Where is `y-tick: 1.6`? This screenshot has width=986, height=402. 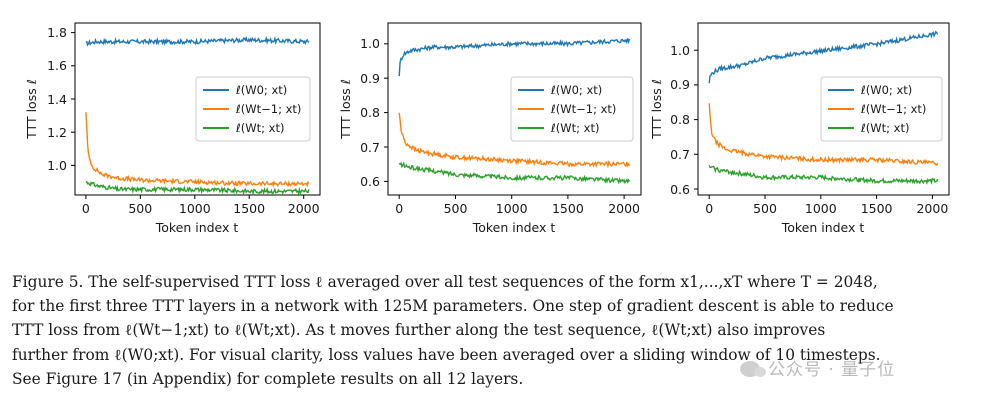 y-tick: 1.6 is located at coordinates (61, 65).